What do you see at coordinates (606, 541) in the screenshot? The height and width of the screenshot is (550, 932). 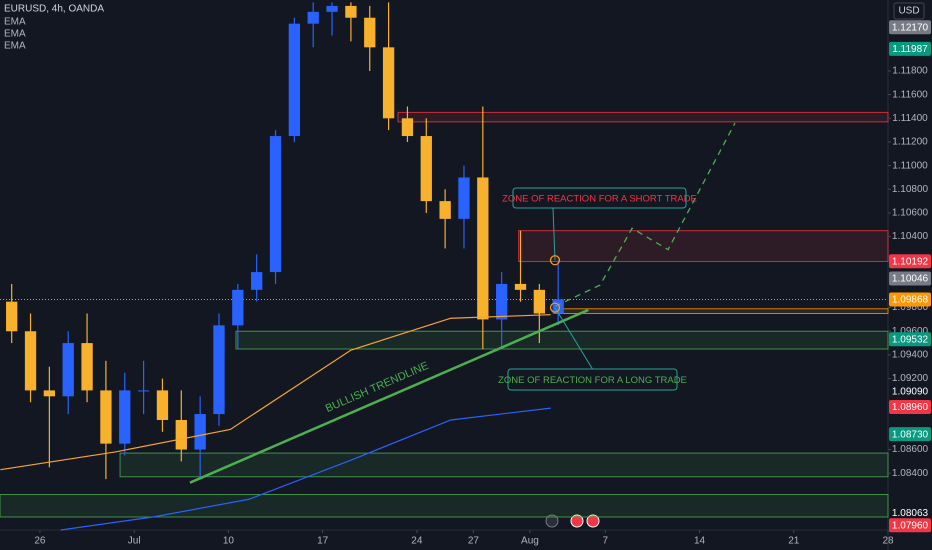 I see `x-tick-label: 7` at bounding box center [606, 541].